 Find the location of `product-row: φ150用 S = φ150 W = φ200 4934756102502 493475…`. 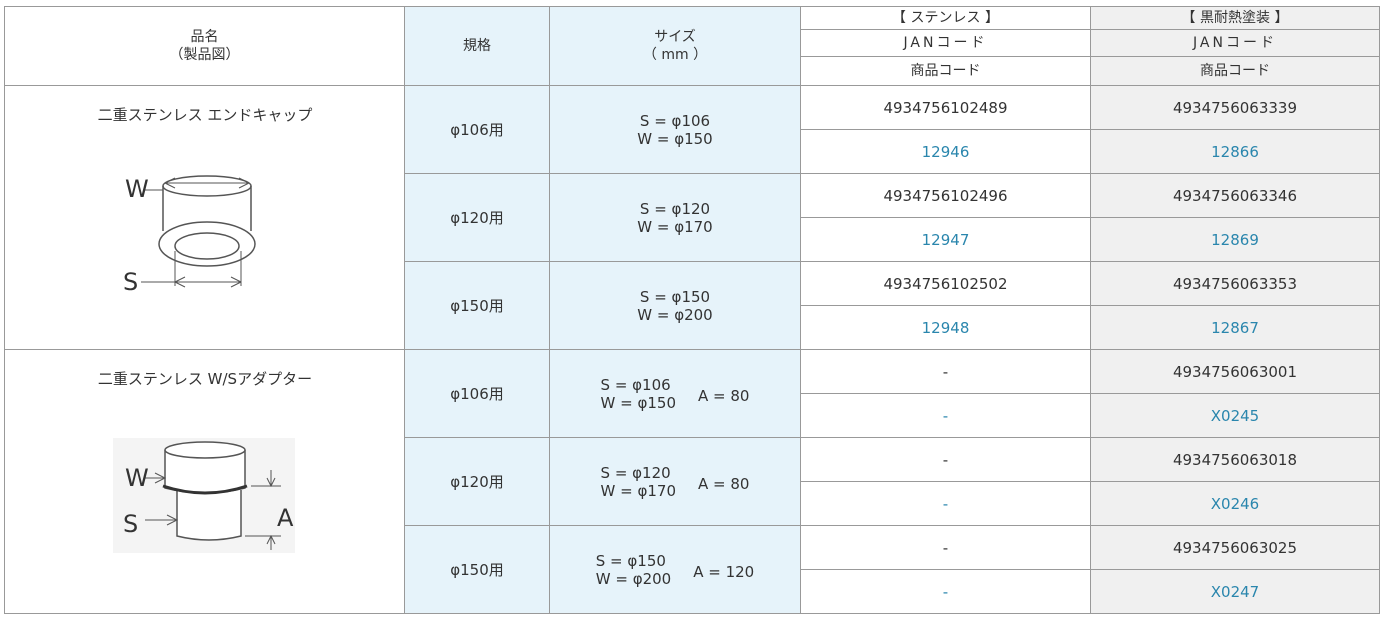

product-row: φ150用 S = φ150 W = φ200 4934756102502 493475… is located at coordinates (692, 305).